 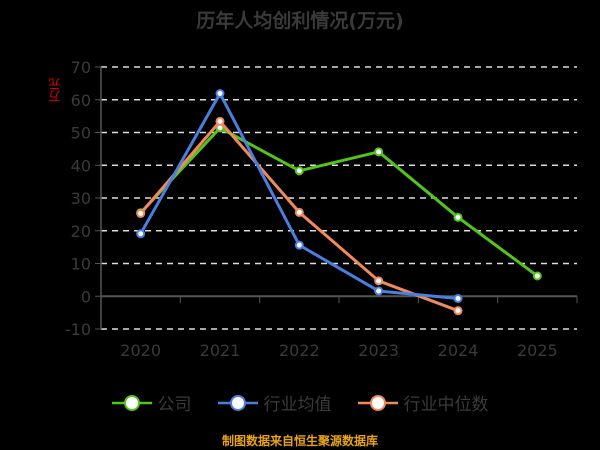 I want to click on y-tick-label: 0, so click(x=86, y=296).